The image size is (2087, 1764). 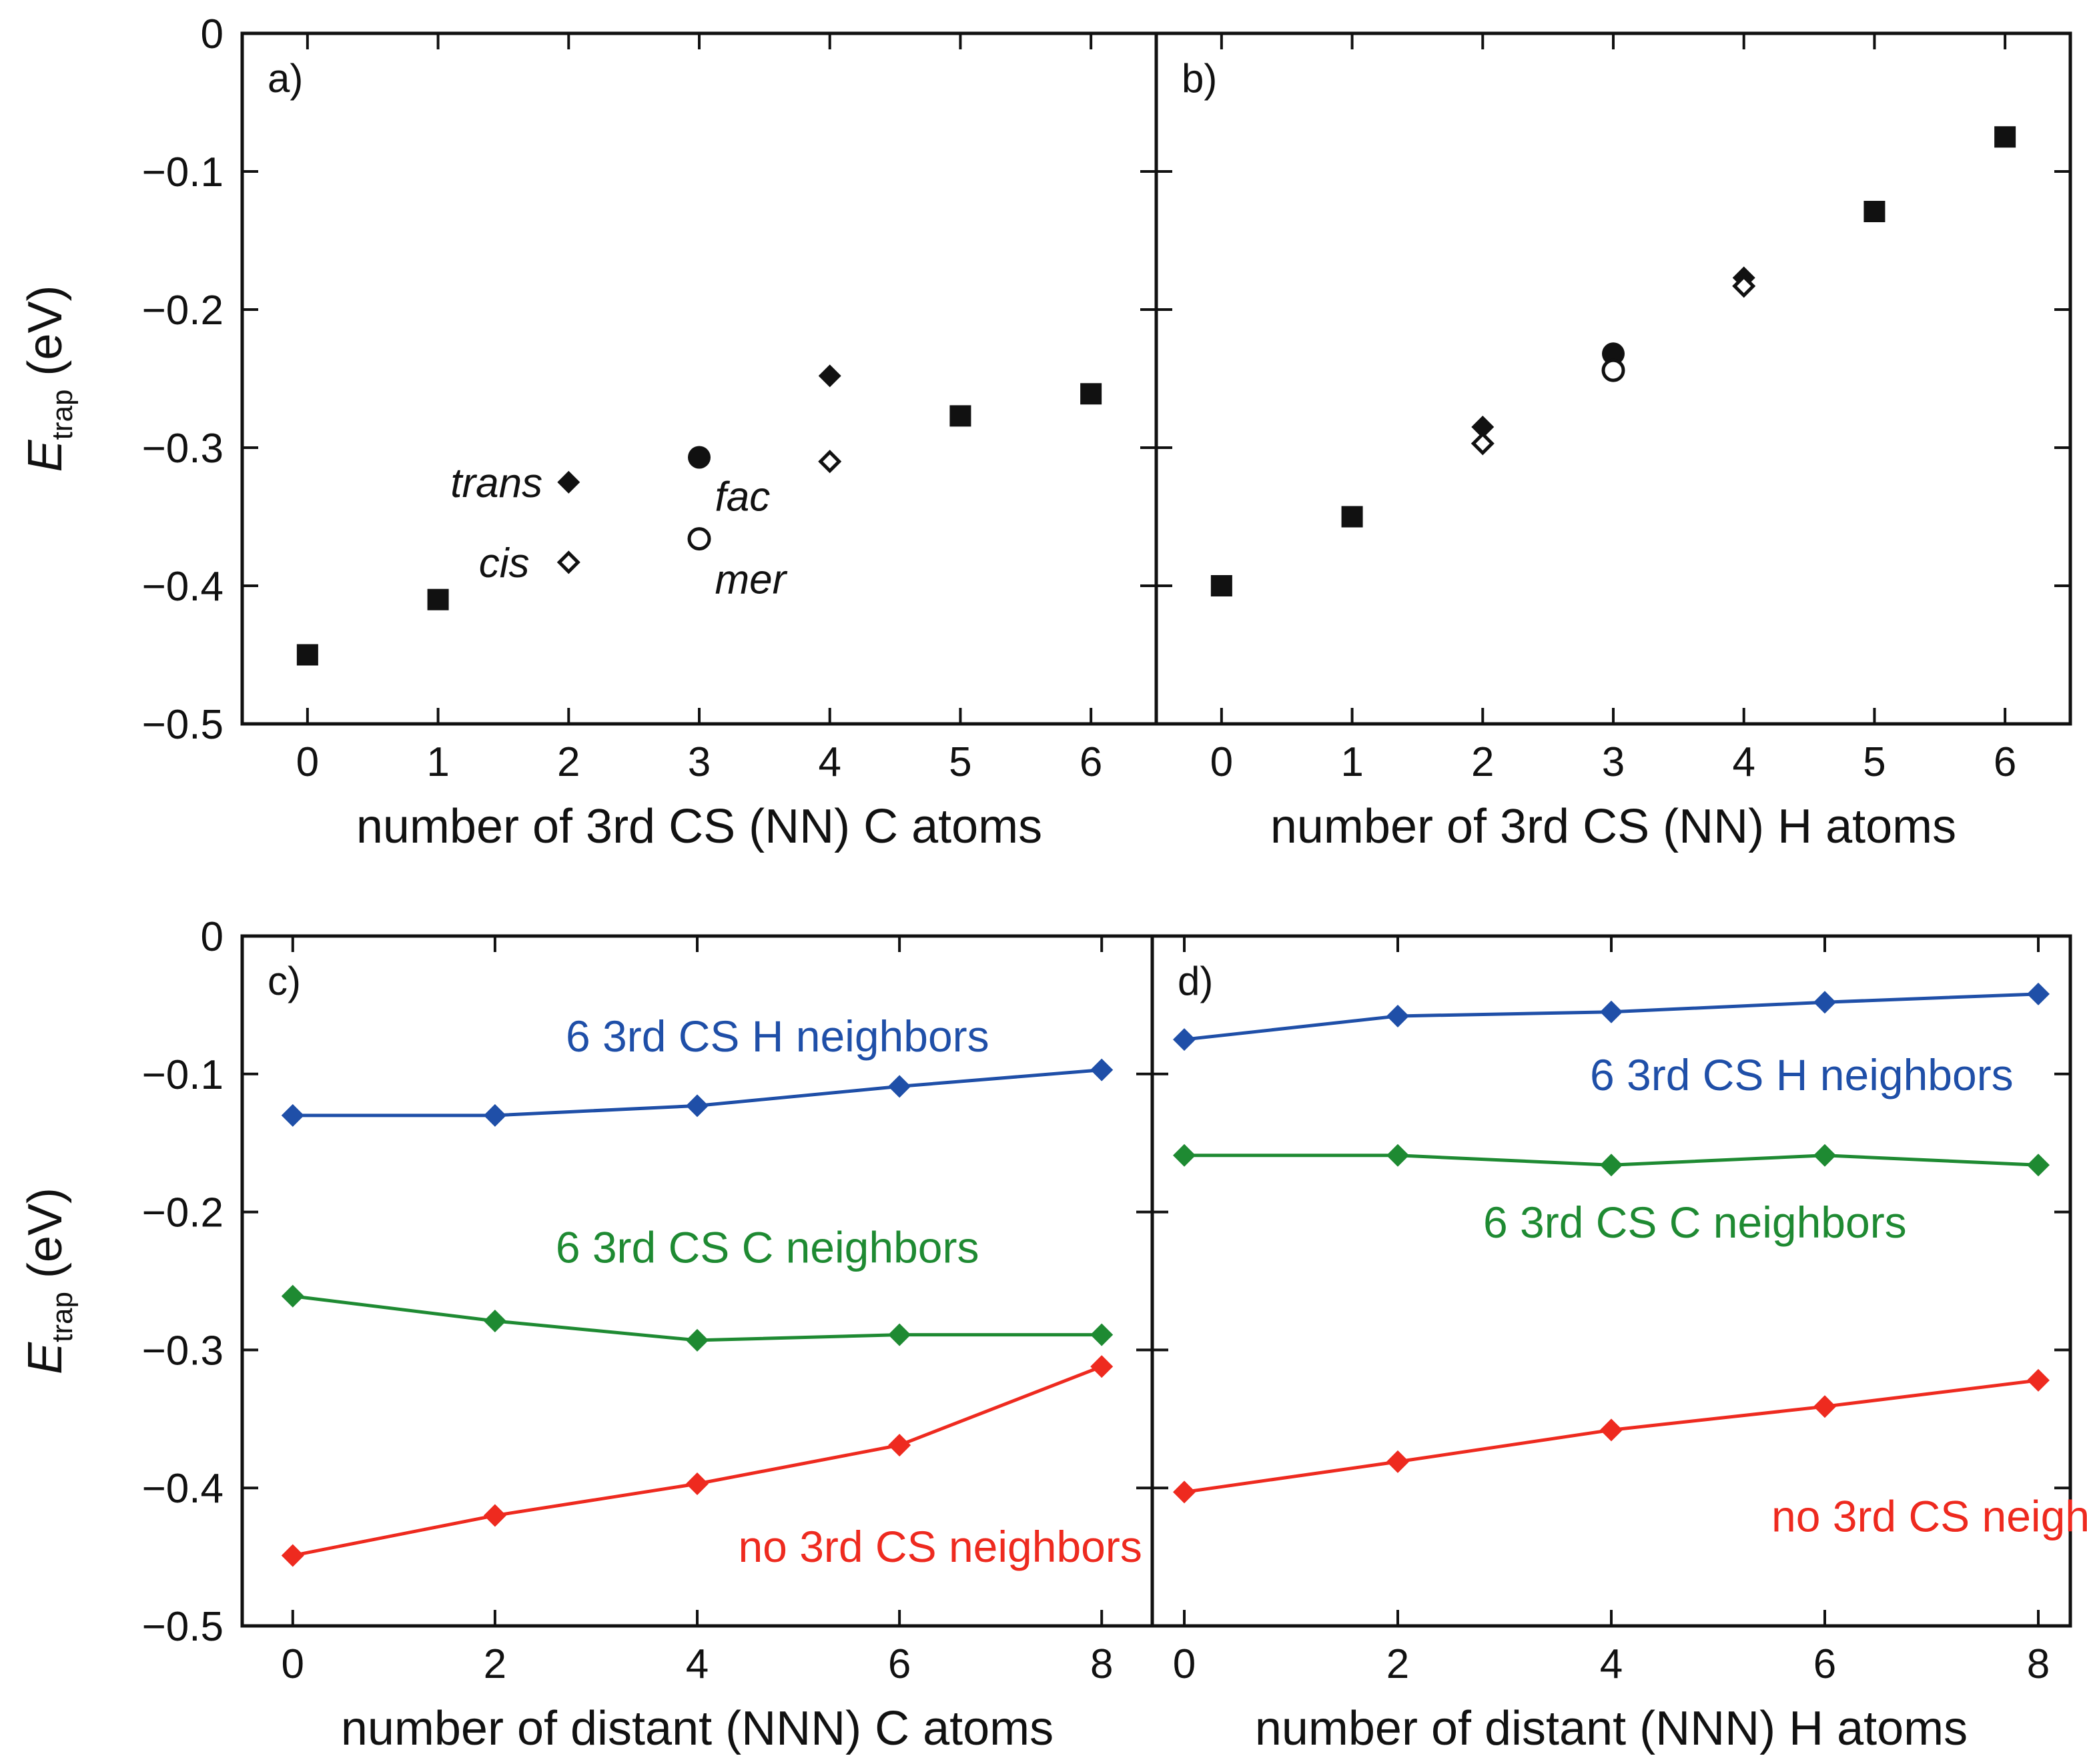 What do you see at coordinates (284, 981) in the screenshot?
I see `panel-label: c)` at bounding box center [284, 981].